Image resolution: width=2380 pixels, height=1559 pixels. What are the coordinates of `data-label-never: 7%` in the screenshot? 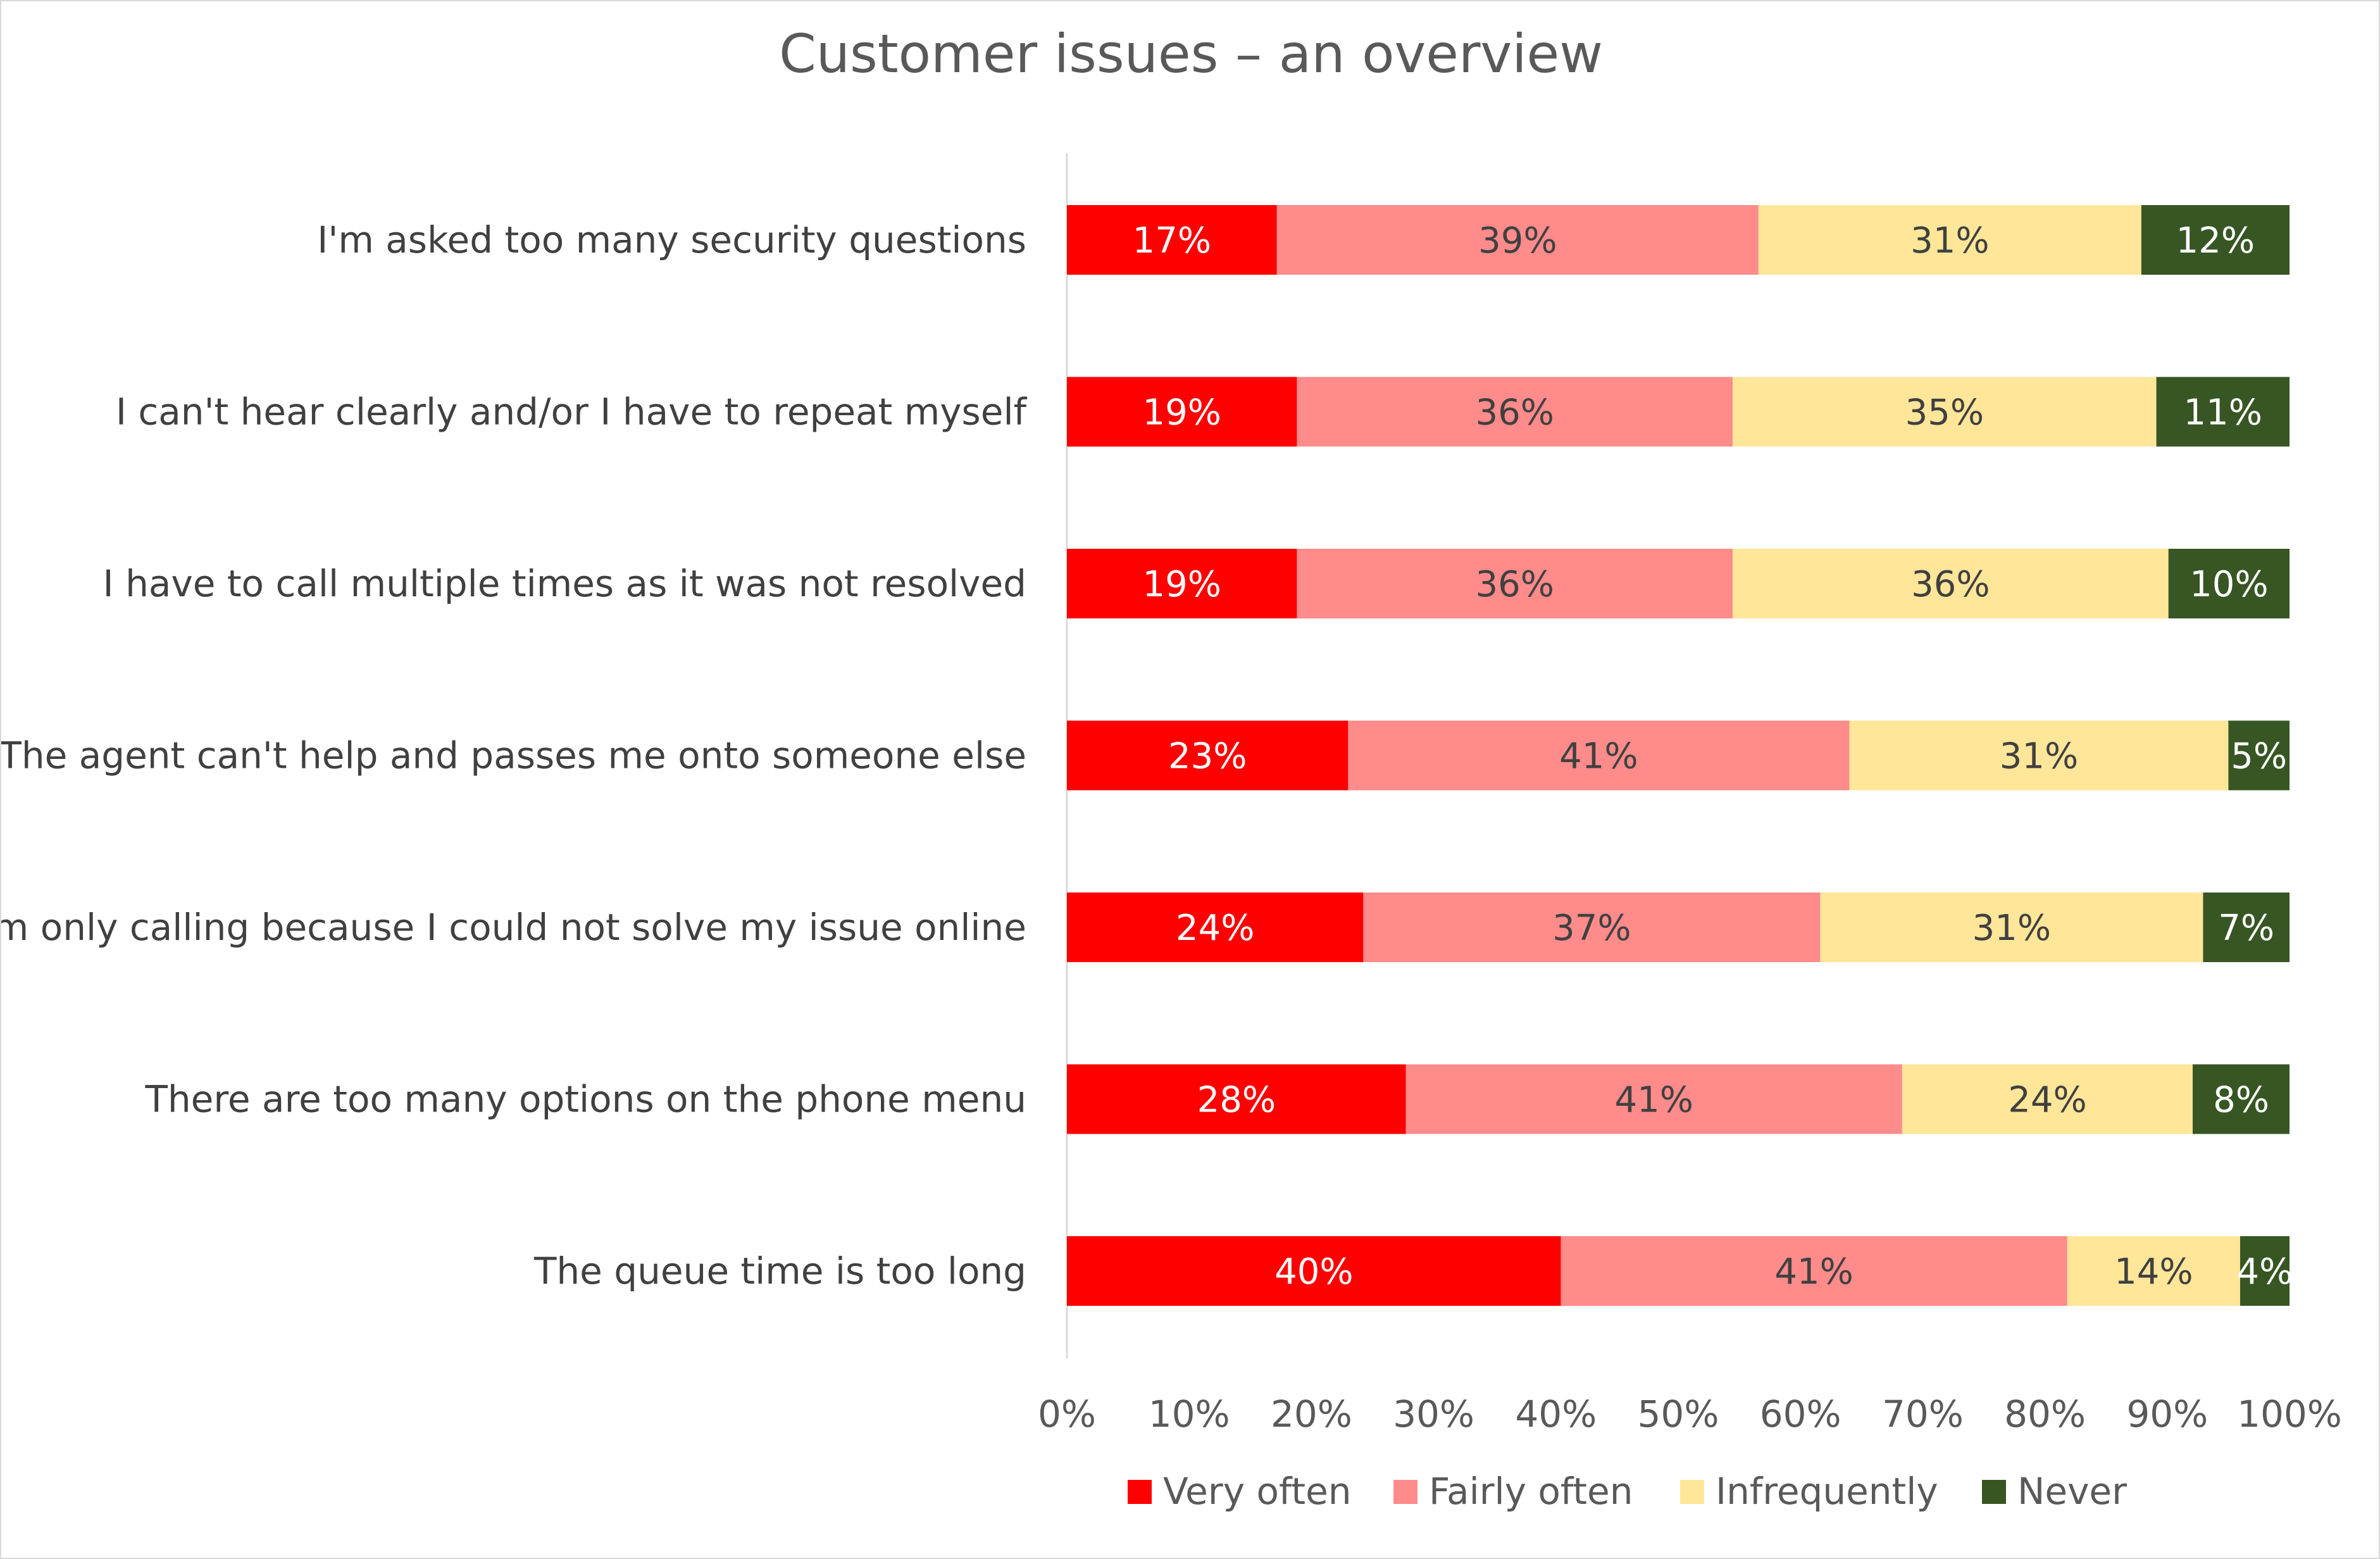 It's located at (2246, 929).